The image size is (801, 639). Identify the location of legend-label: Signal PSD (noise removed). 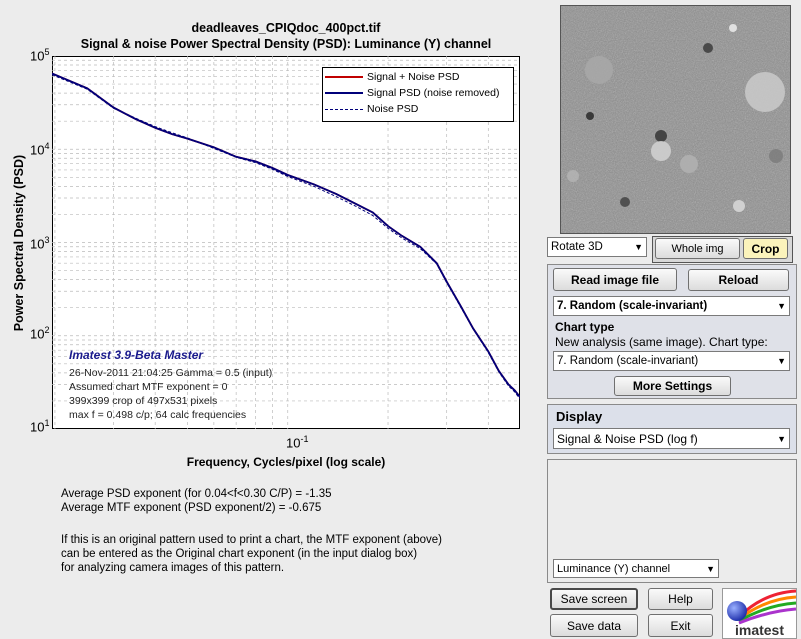
(433, 93).